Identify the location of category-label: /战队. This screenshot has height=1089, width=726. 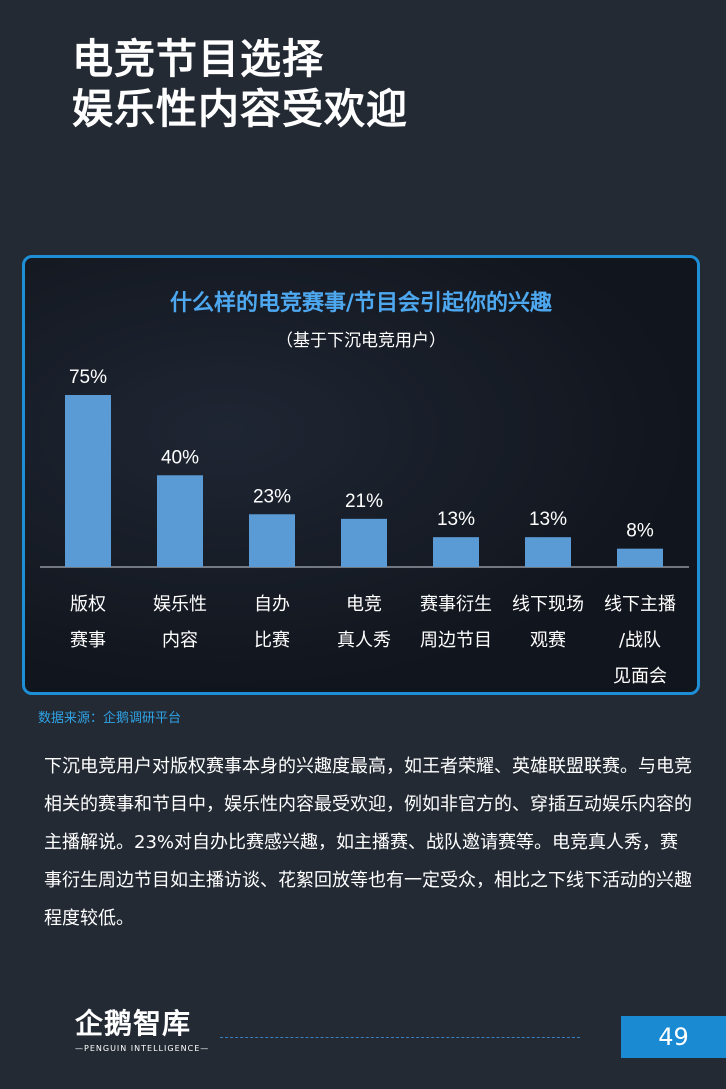
(640, 640).